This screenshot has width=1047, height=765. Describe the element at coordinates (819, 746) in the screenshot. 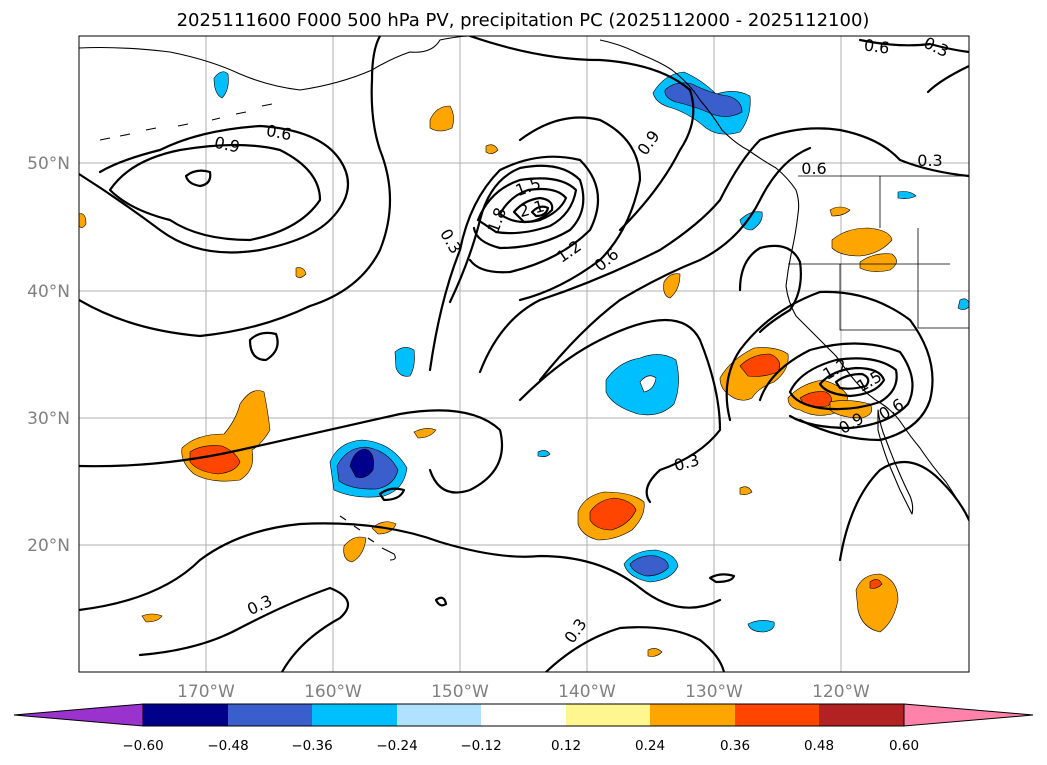

I see `colorbar-tick-label: 0.48` at that location.